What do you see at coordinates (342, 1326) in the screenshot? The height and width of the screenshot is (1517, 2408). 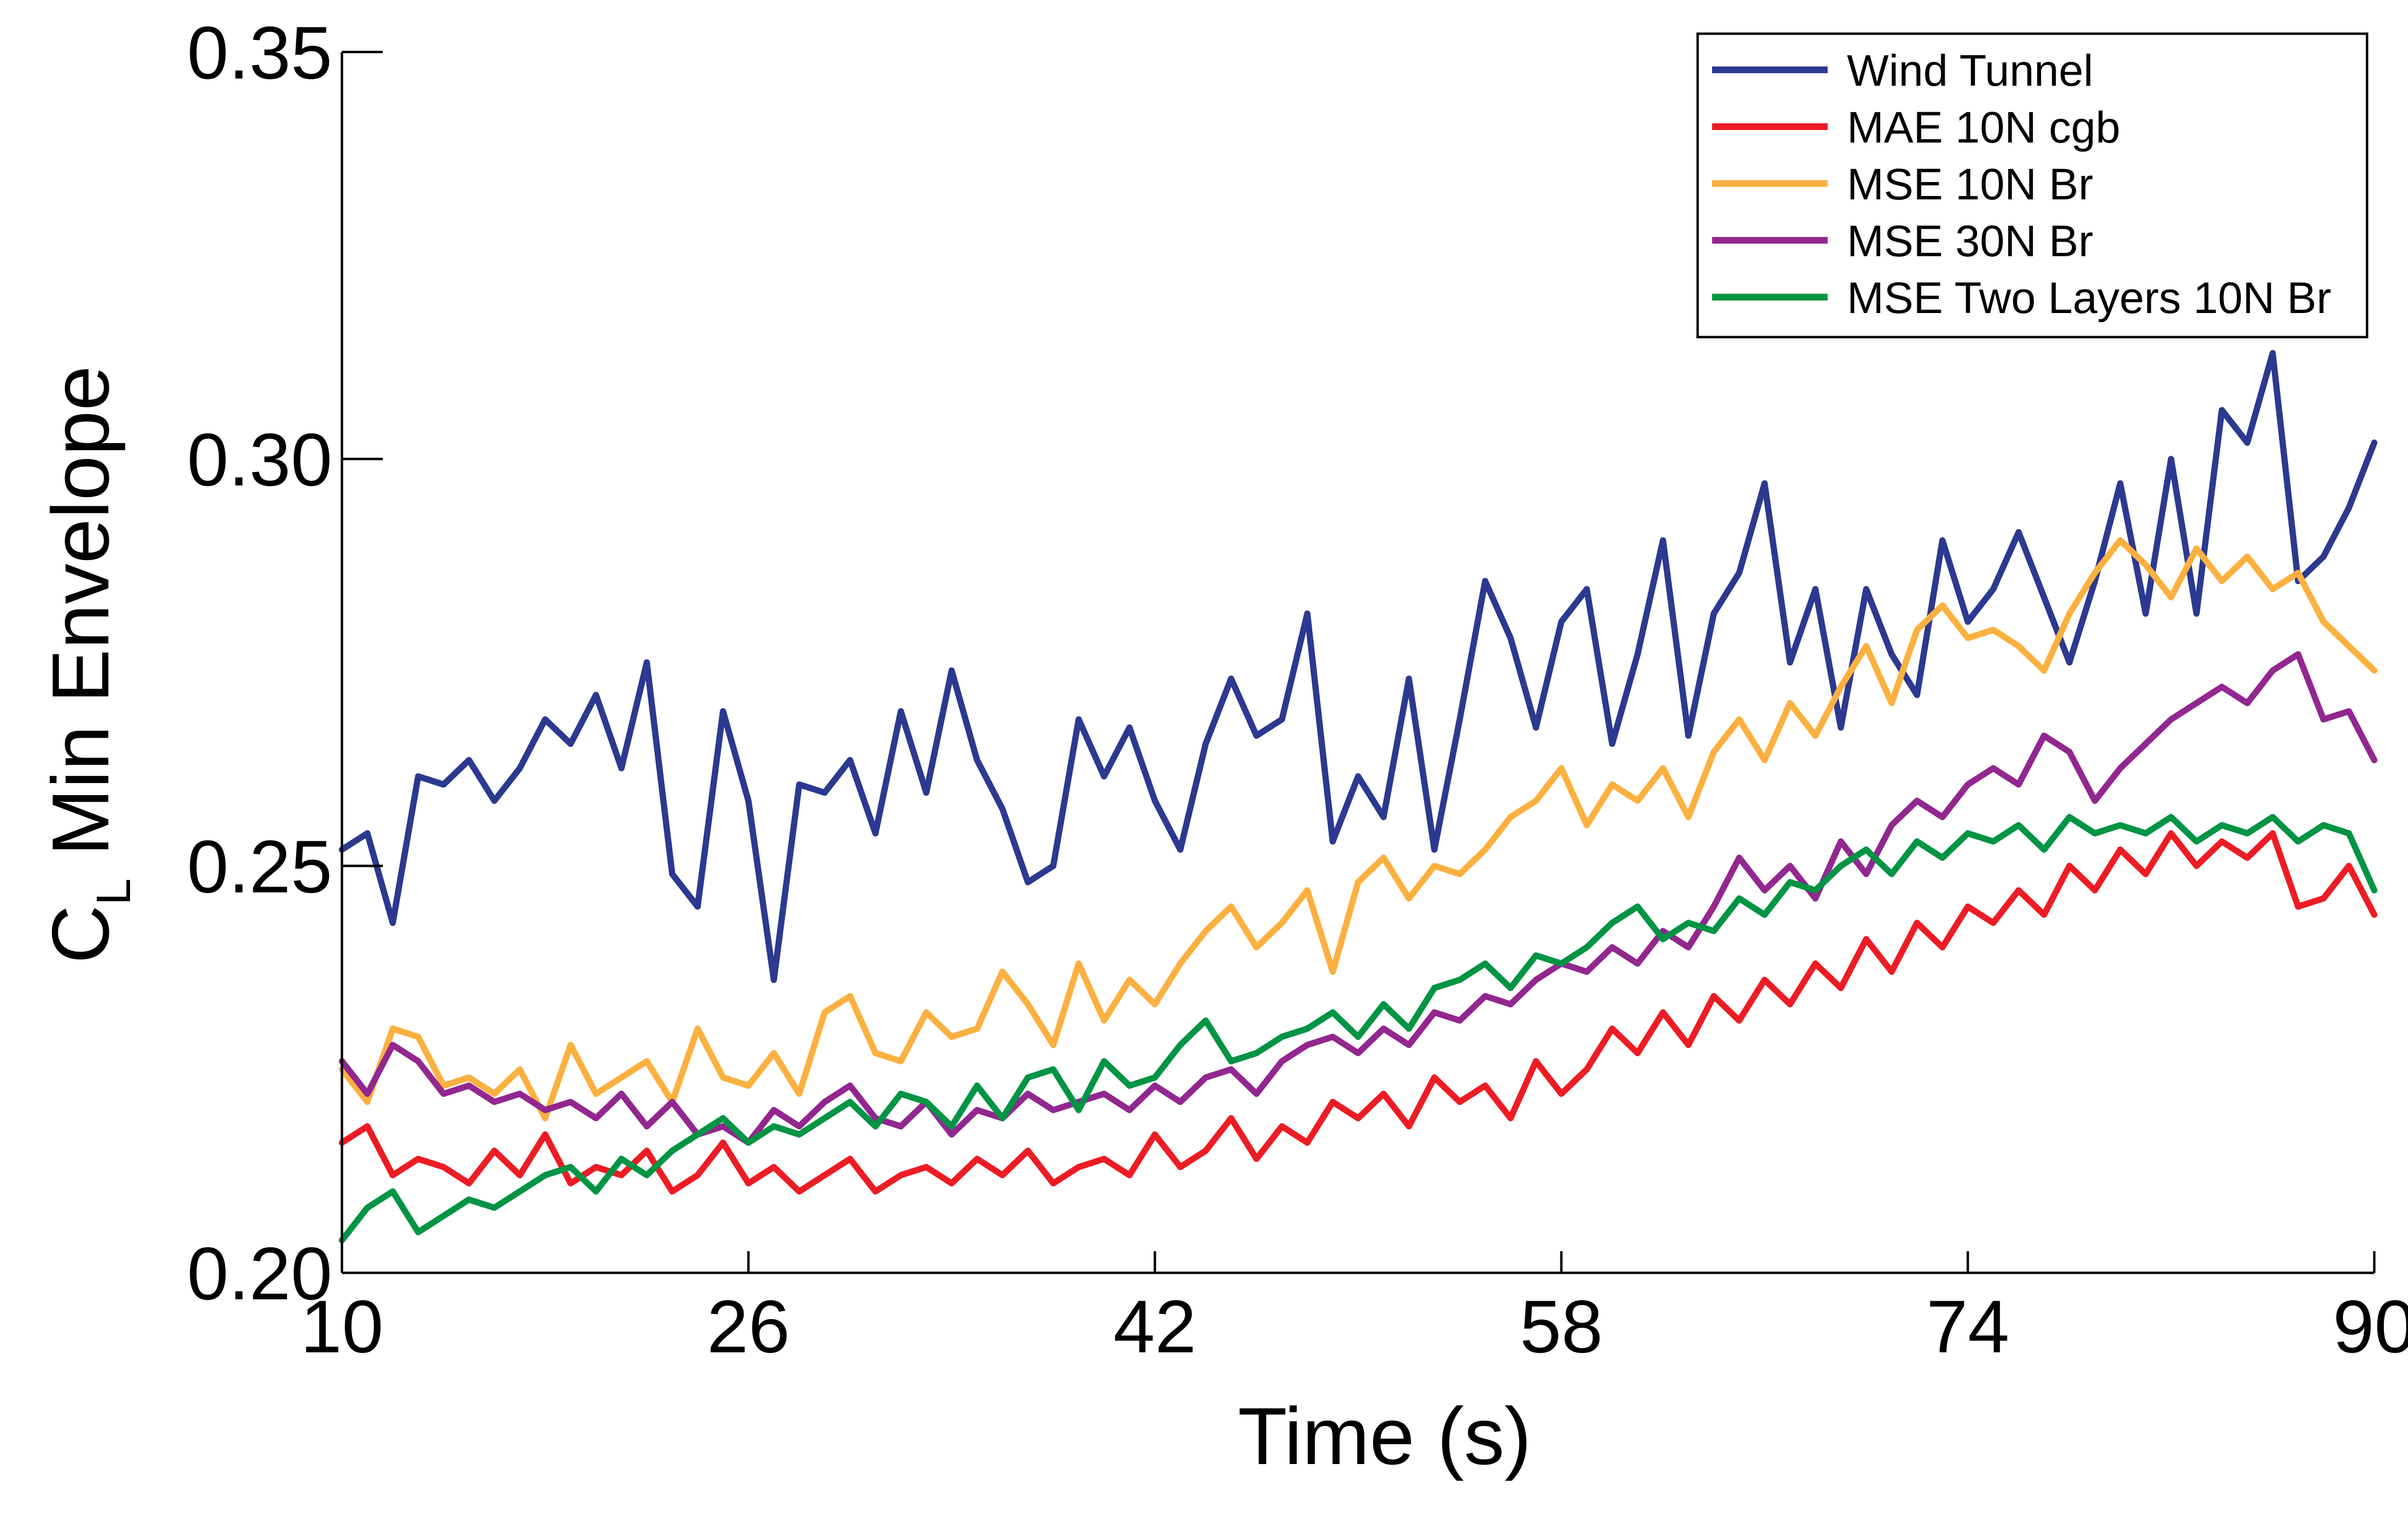 I see `x-tick-label: 10` at bounding box center [342, 1326].